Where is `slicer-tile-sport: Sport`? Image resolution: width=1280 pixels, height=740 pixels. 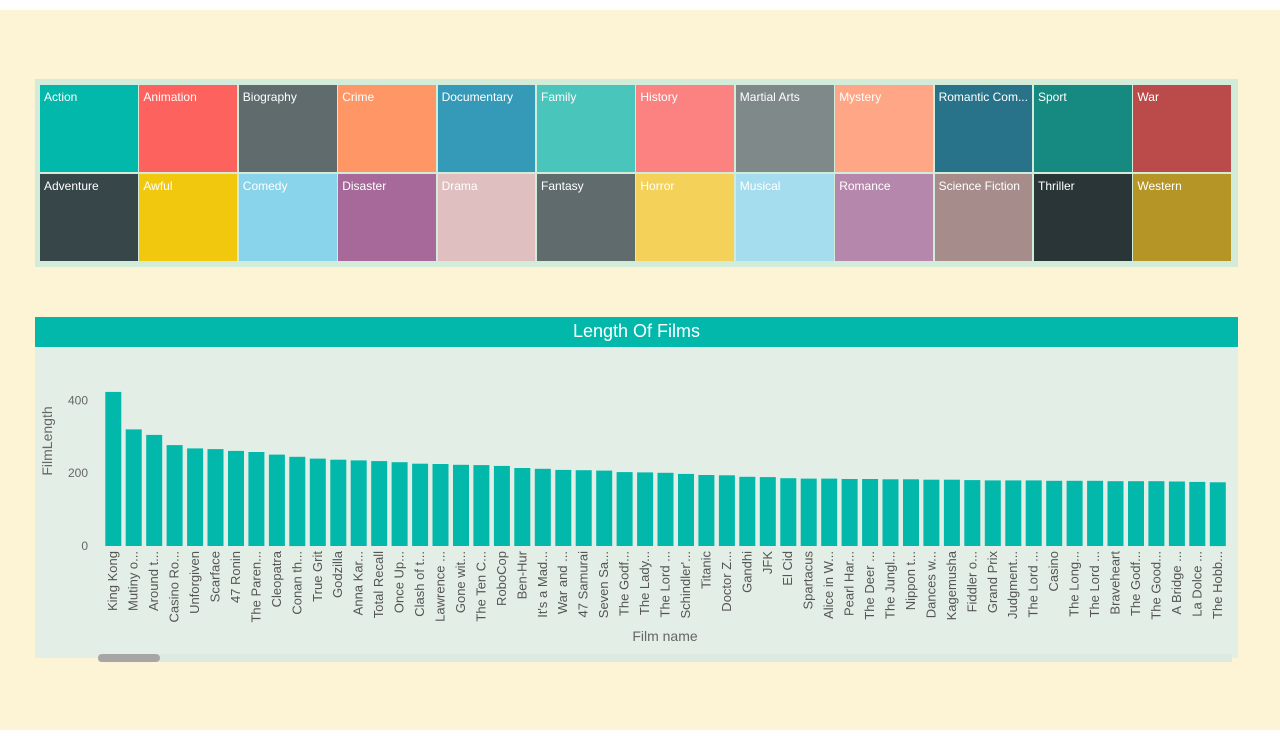 slicer-tile-sport: Sport is located at coordinates (1083, 128).